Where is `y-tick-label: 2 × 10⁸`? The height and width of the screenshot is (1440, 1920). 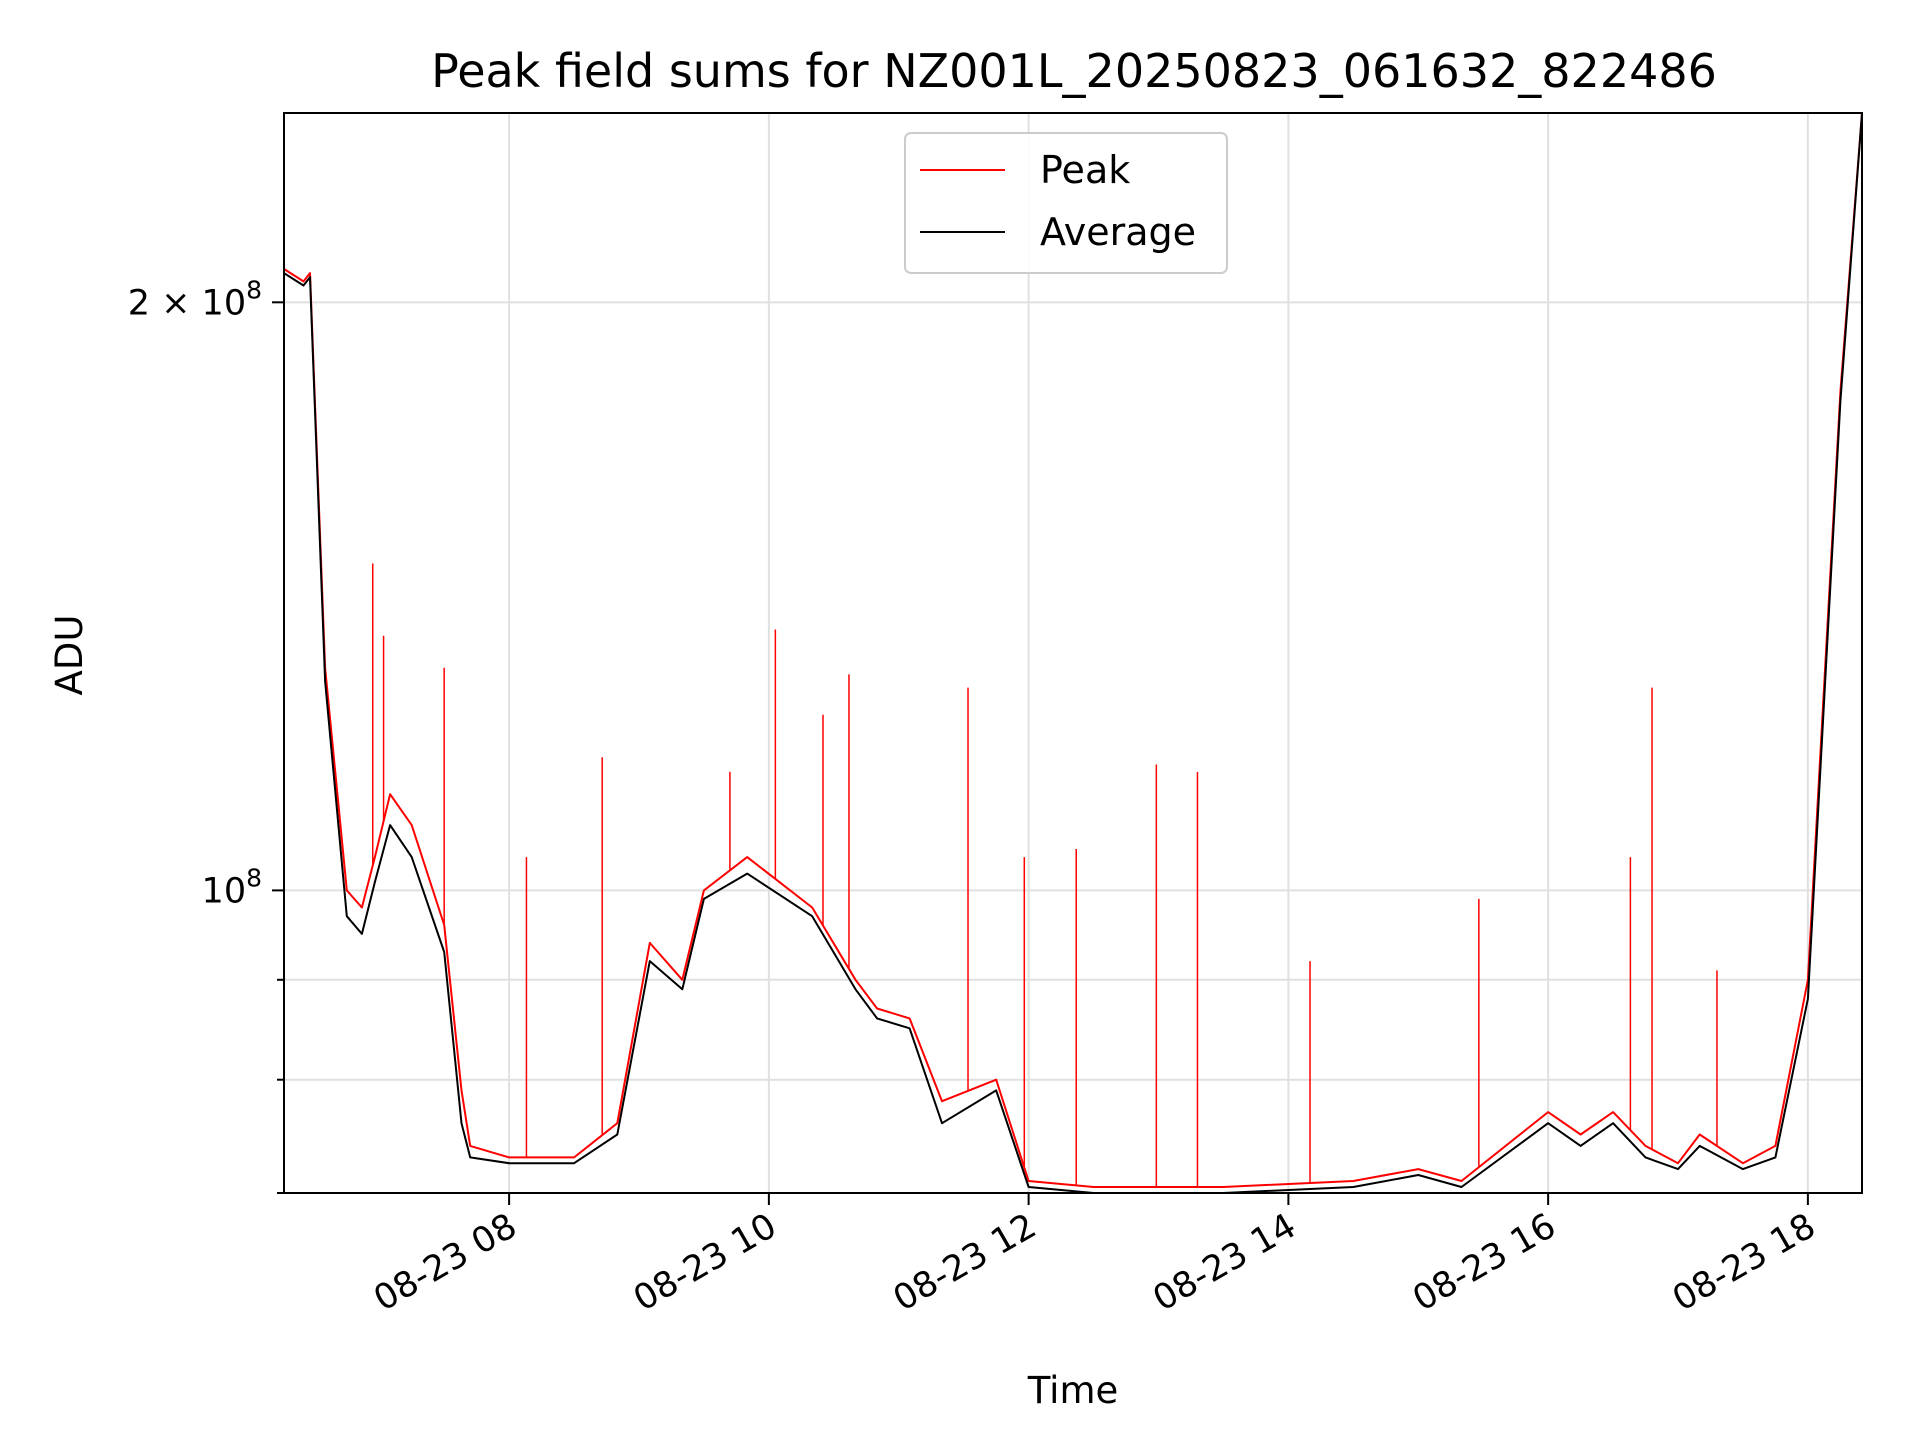 y-tick-label: 2 × 10⁸ is located at coordinates (195, 299).